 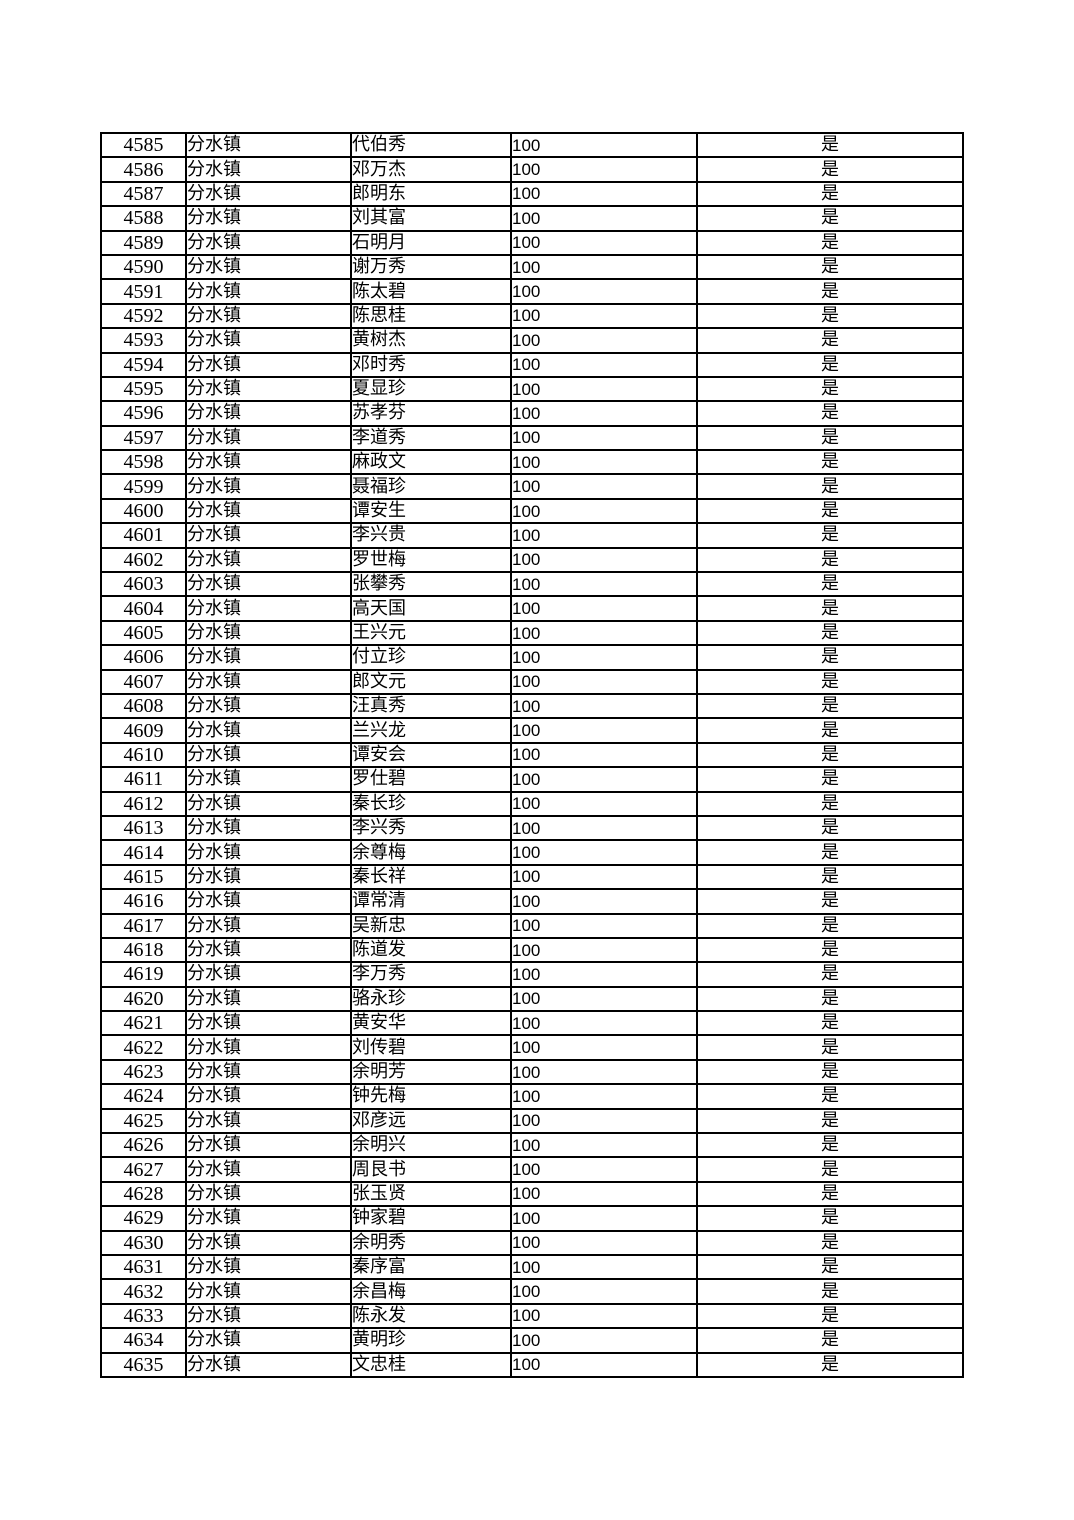 I want to click on serial-cell: 4585, so click(x=143, y=145).